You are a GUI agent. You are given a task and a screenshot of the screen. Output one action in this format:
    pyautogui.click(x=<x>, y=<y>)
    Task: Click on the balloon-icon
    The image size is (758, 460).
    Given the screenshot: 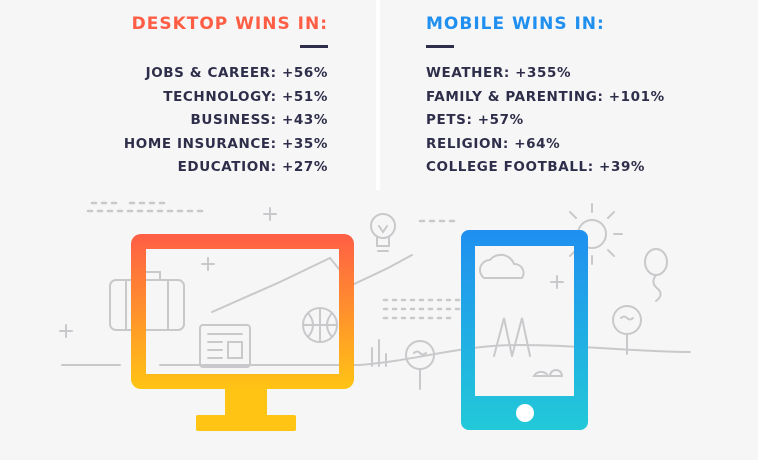 What is the action you would take?
    pyautogui.click(x=656, y=275)
    